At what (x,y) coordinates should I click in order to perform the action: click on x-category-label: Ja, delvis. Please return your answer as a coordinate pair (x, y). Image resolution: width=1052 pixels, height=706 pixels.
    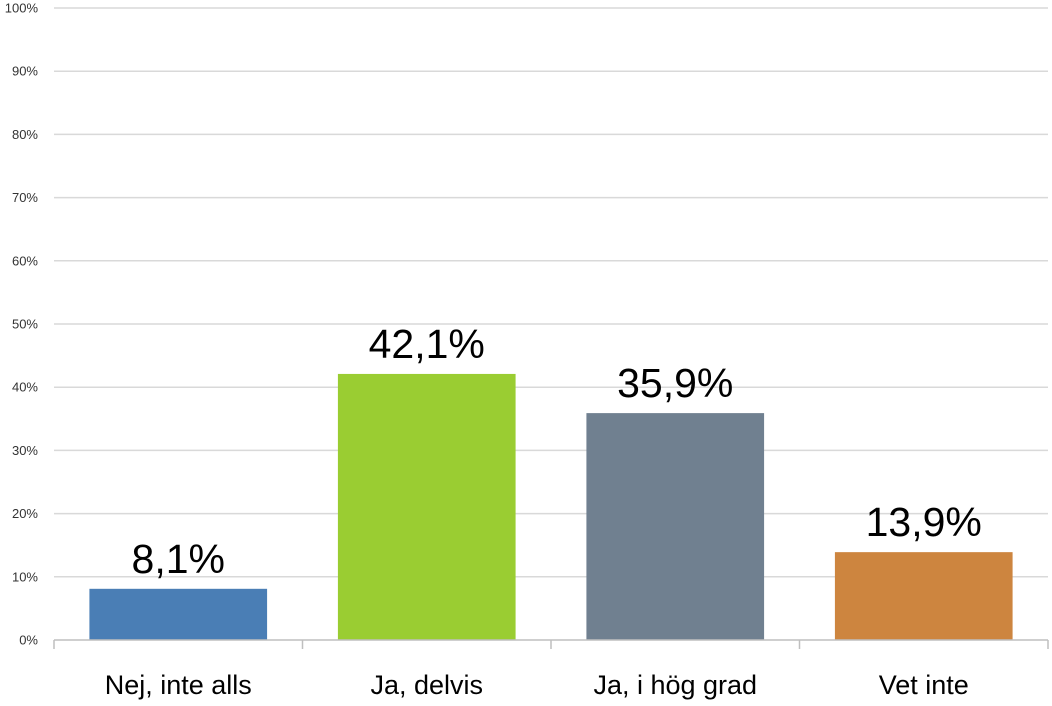
    Looking at the image, I should click on (426, 685).